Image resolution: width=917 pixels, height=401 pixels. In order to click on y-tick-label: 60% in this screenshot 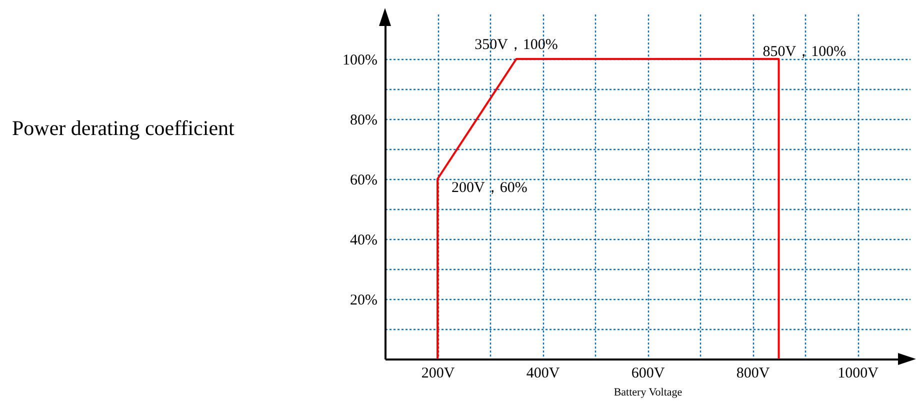, I will do `click(364, 180)`.